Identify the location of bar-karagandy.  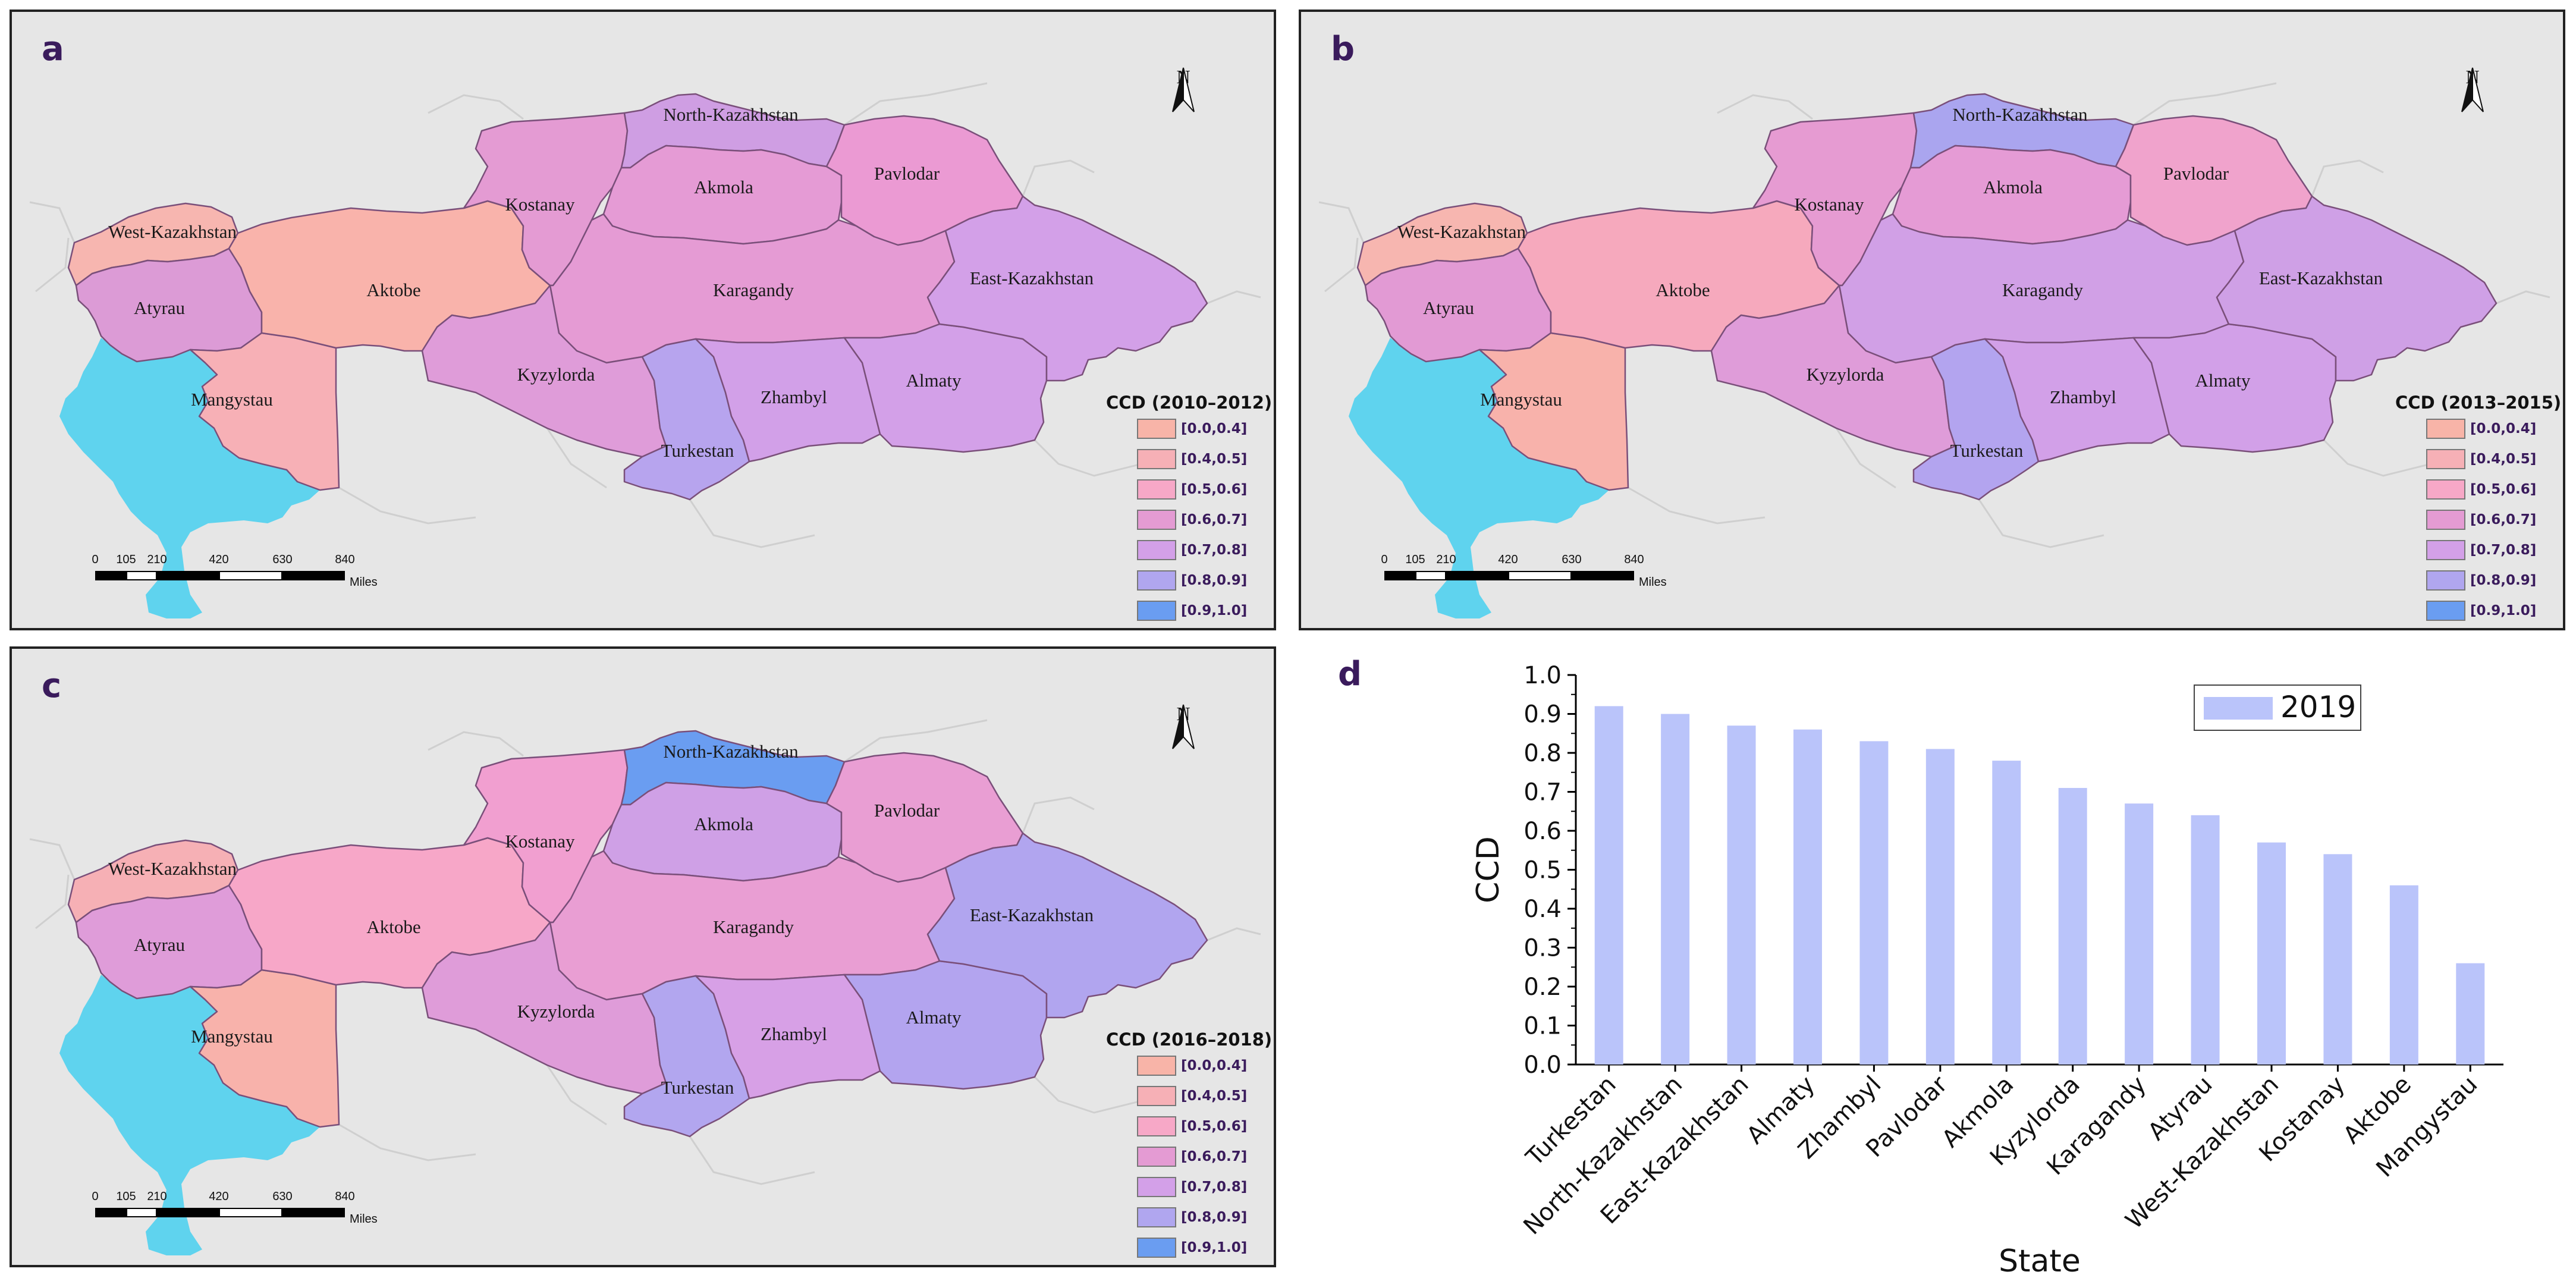
(2139, 934).